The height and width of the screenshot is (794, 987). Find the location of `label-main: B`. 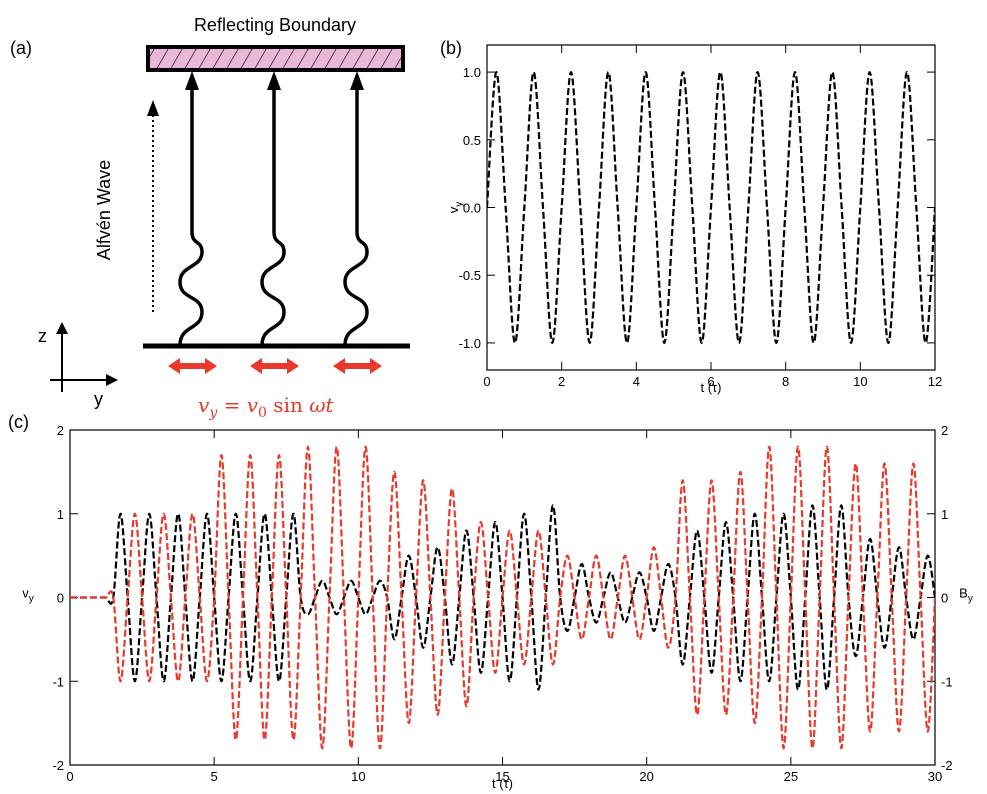

label-main: B is located at coordinates (963, 593).